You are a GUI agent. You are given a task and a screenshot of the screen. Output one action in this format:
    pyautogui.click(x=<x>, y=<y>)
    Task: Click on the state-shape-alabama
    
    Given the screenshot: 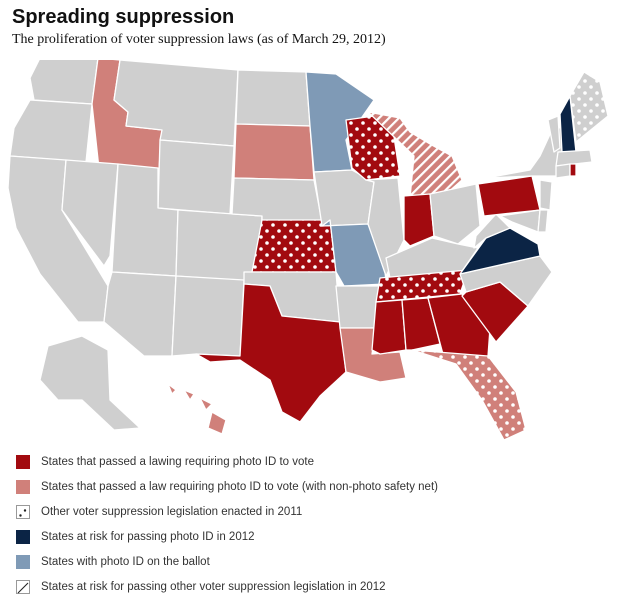 What is the action you would take?
    pyautogui.click(x=421, y=324)
    